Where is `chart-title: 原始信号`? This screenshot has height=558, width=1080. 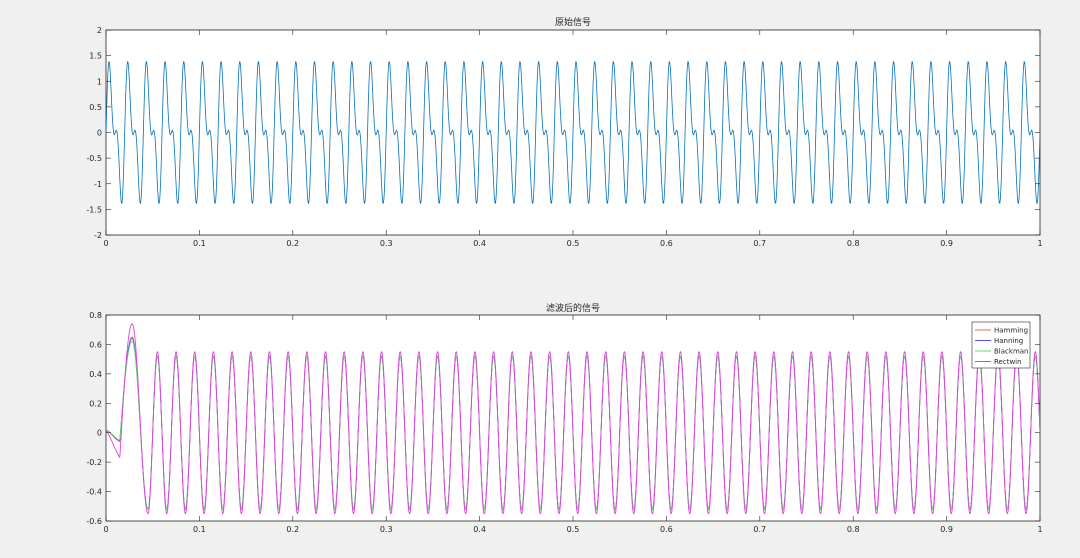 chart-title: 原始信号 is located at coordinates (573, 22).